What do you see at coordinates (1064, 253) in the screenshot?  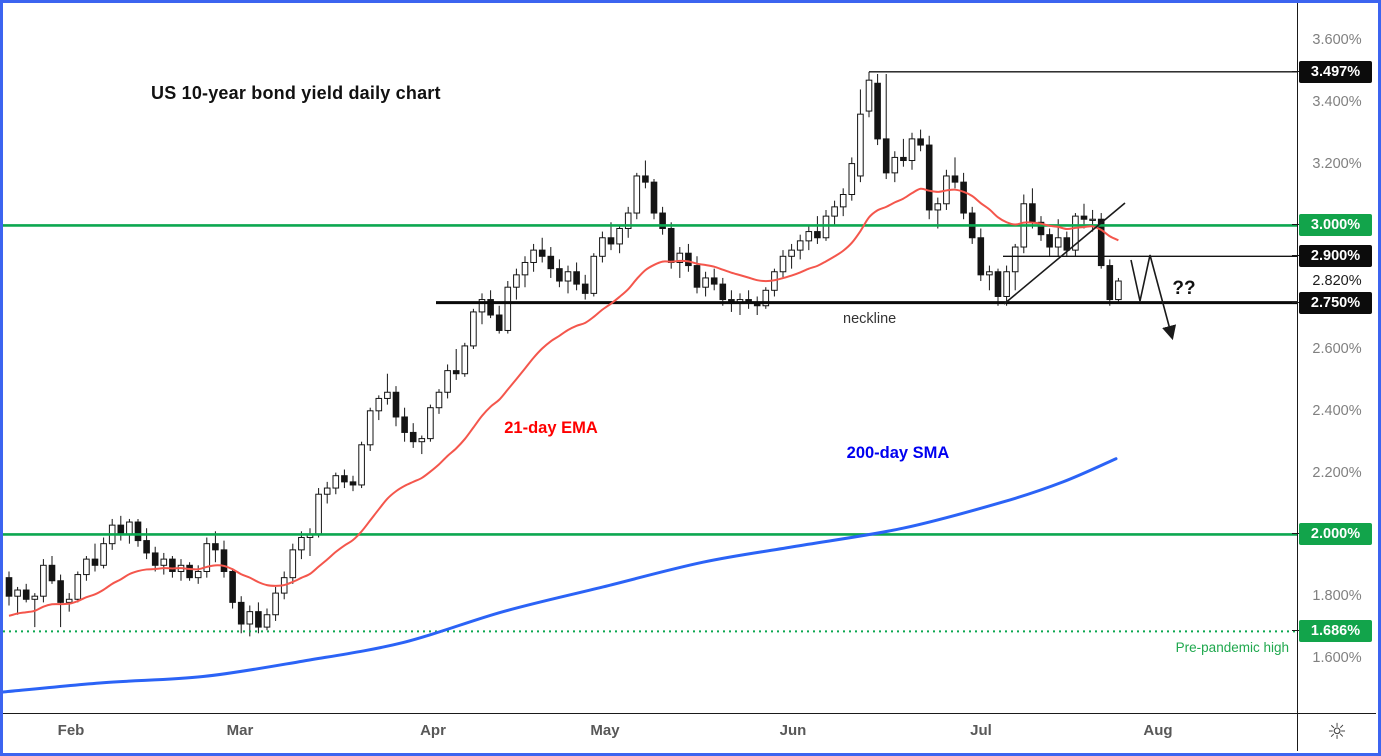 I see `trendline` at bounding box center [1064, 253].